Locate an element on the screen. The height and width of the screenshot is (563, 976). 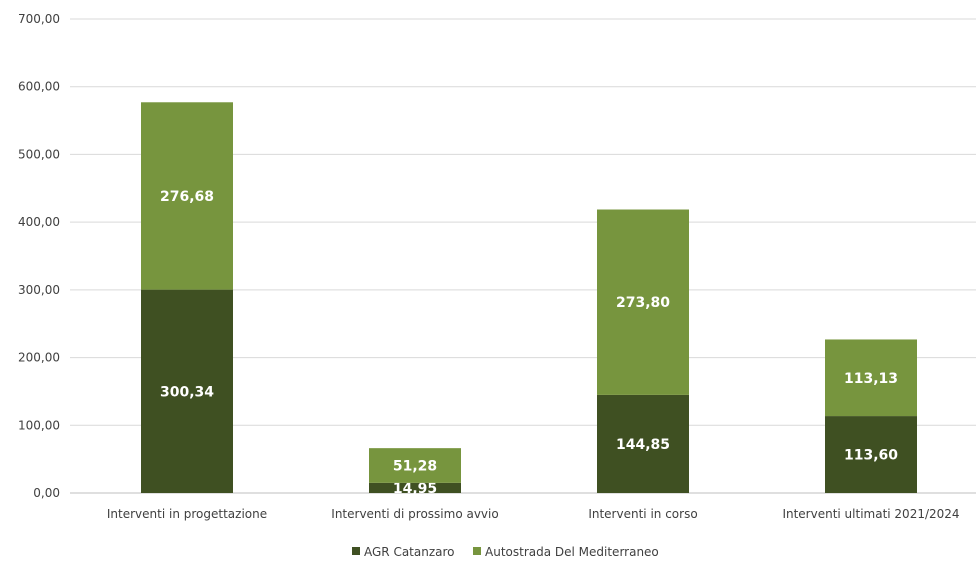
data-label: 144,85 is located at coordinates (643, 445).